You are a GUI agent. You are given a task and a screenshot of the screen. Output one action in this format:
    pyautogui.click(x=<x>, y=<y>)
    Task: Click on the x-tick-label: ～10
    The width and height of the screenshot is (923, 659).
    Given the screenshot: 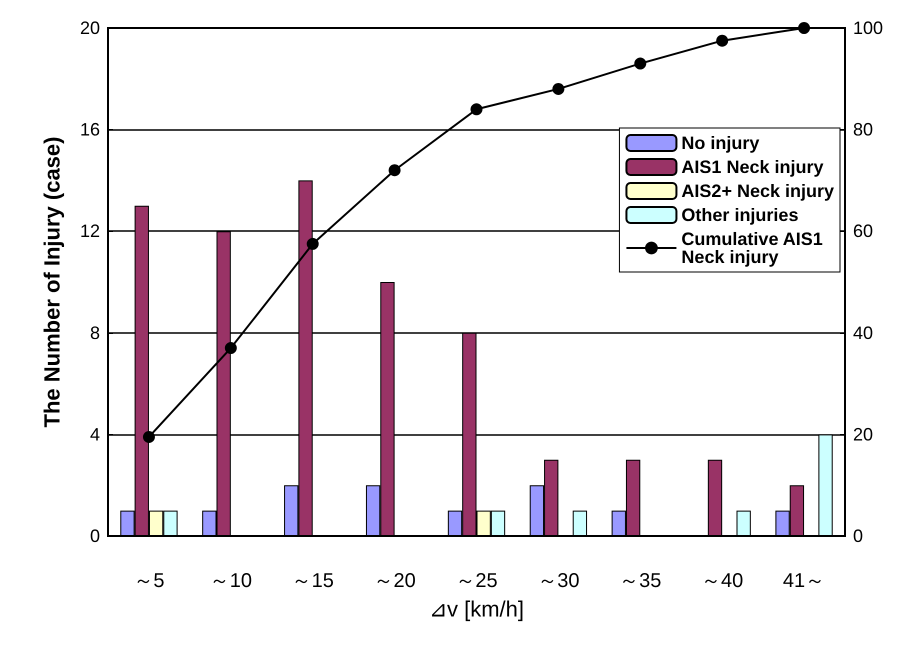 What is the action you would take?
    pyautogui.click(x=231, y=581)
    